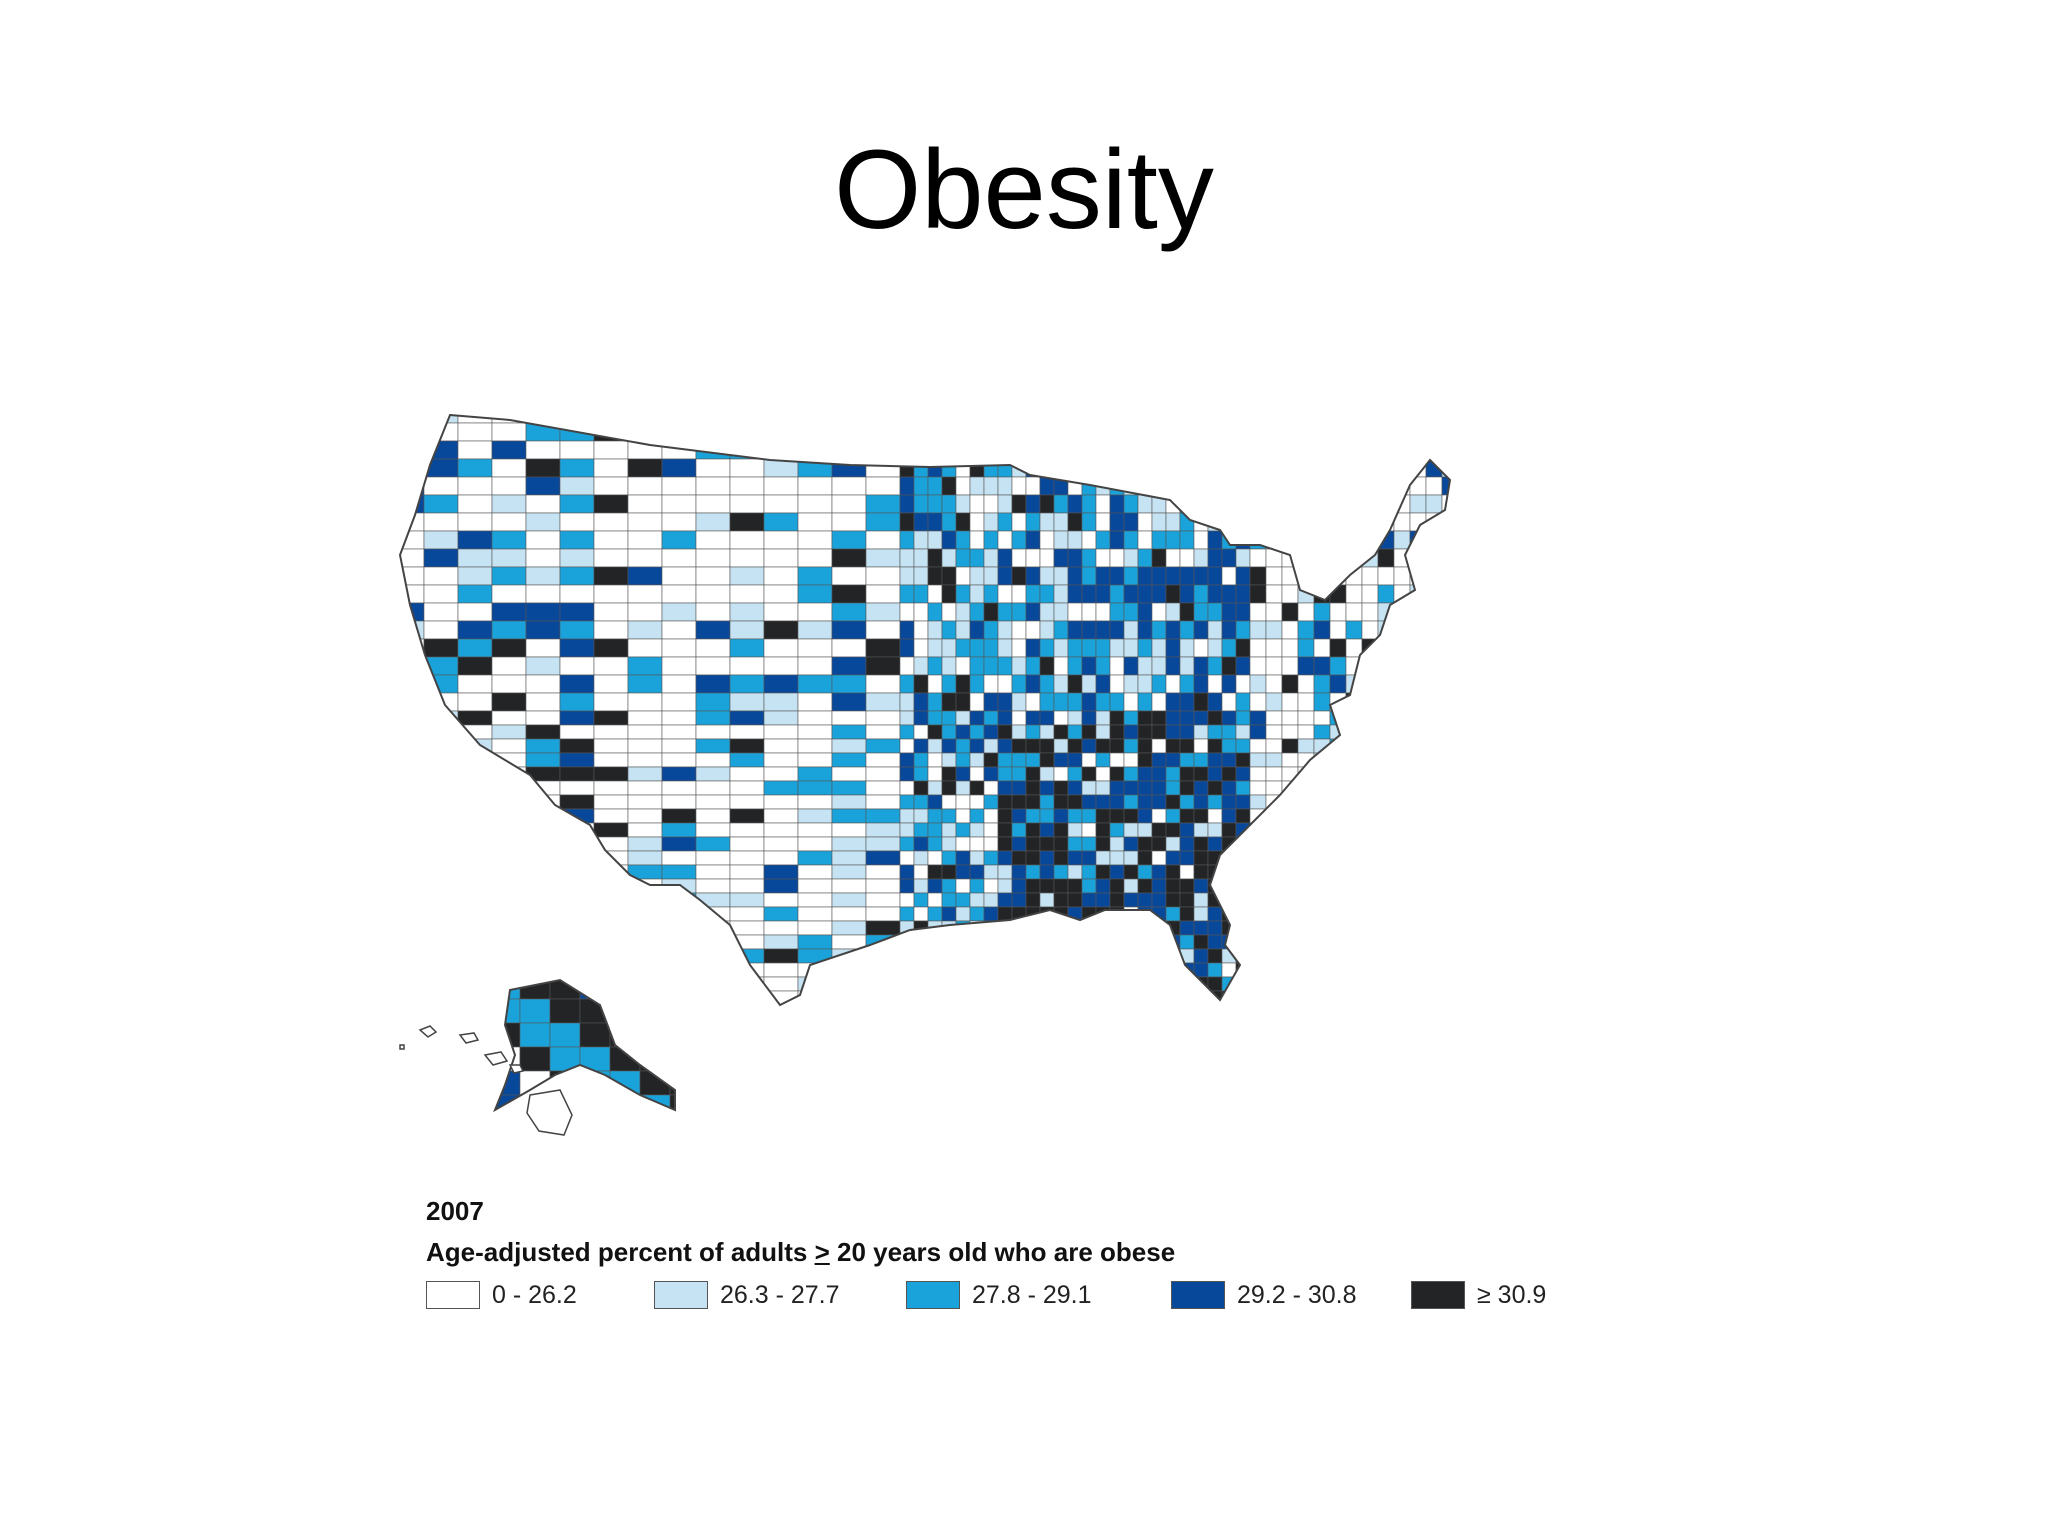 The image size is (2048, 1535). Describe the element at coordinates (565, 990) in the screenshot. I see `alaska-county-cell` at that location.